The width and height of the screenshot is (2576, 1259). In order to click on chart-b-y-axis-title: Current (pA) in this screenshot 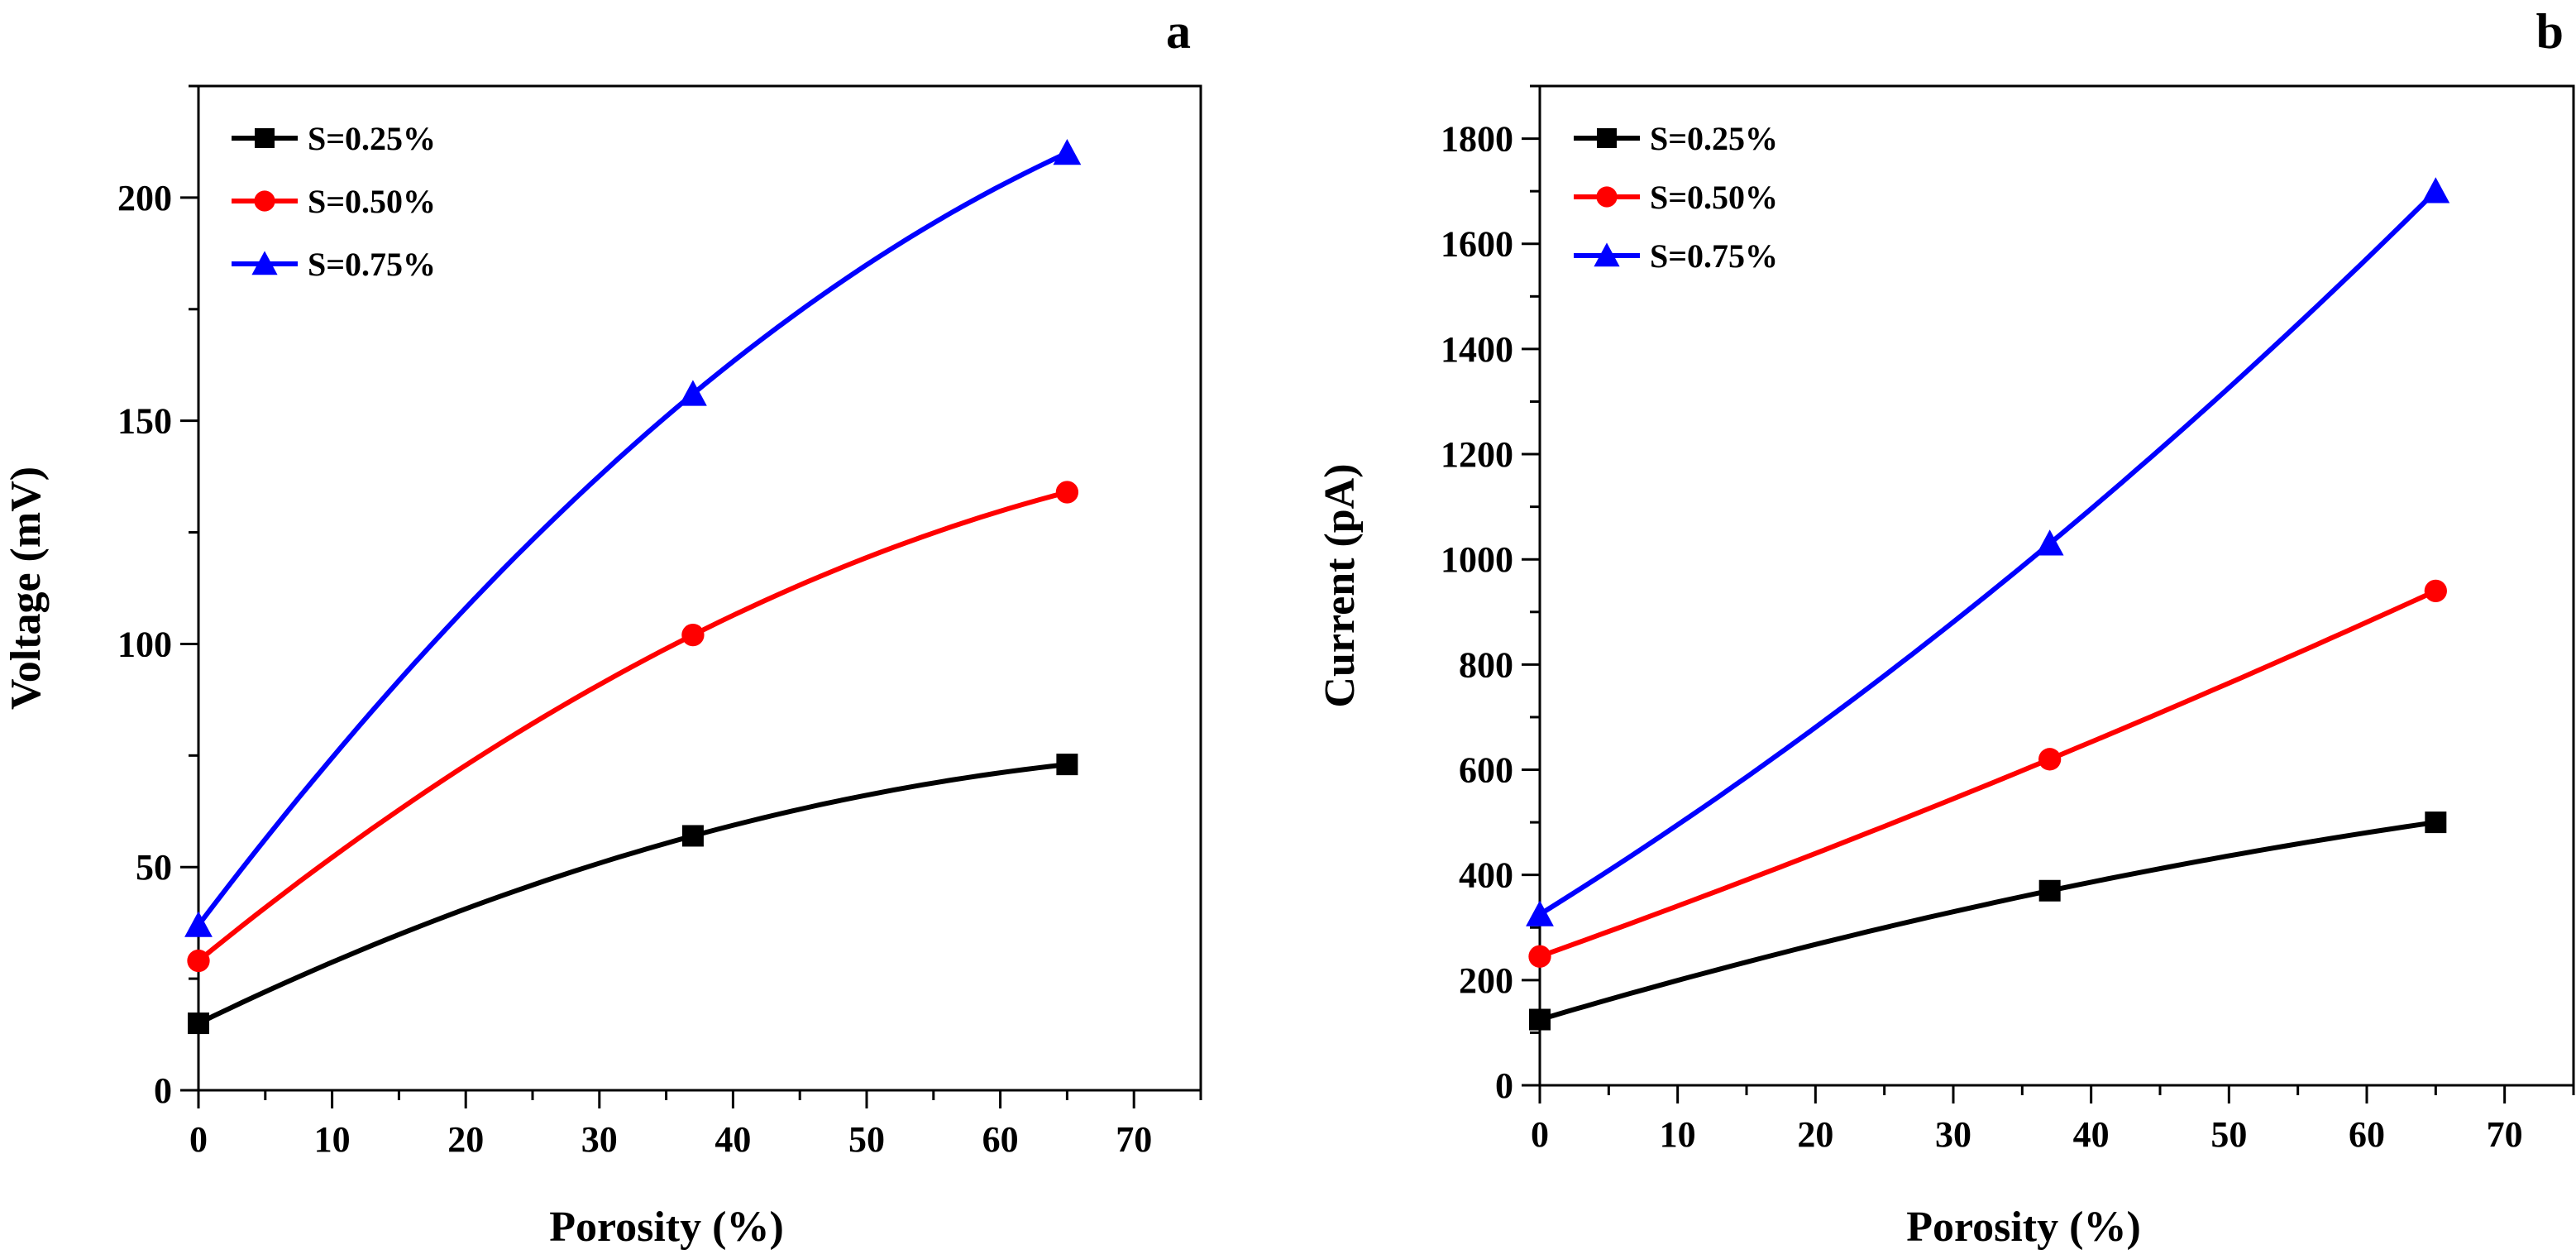, I will do `click(1340, 585)`.